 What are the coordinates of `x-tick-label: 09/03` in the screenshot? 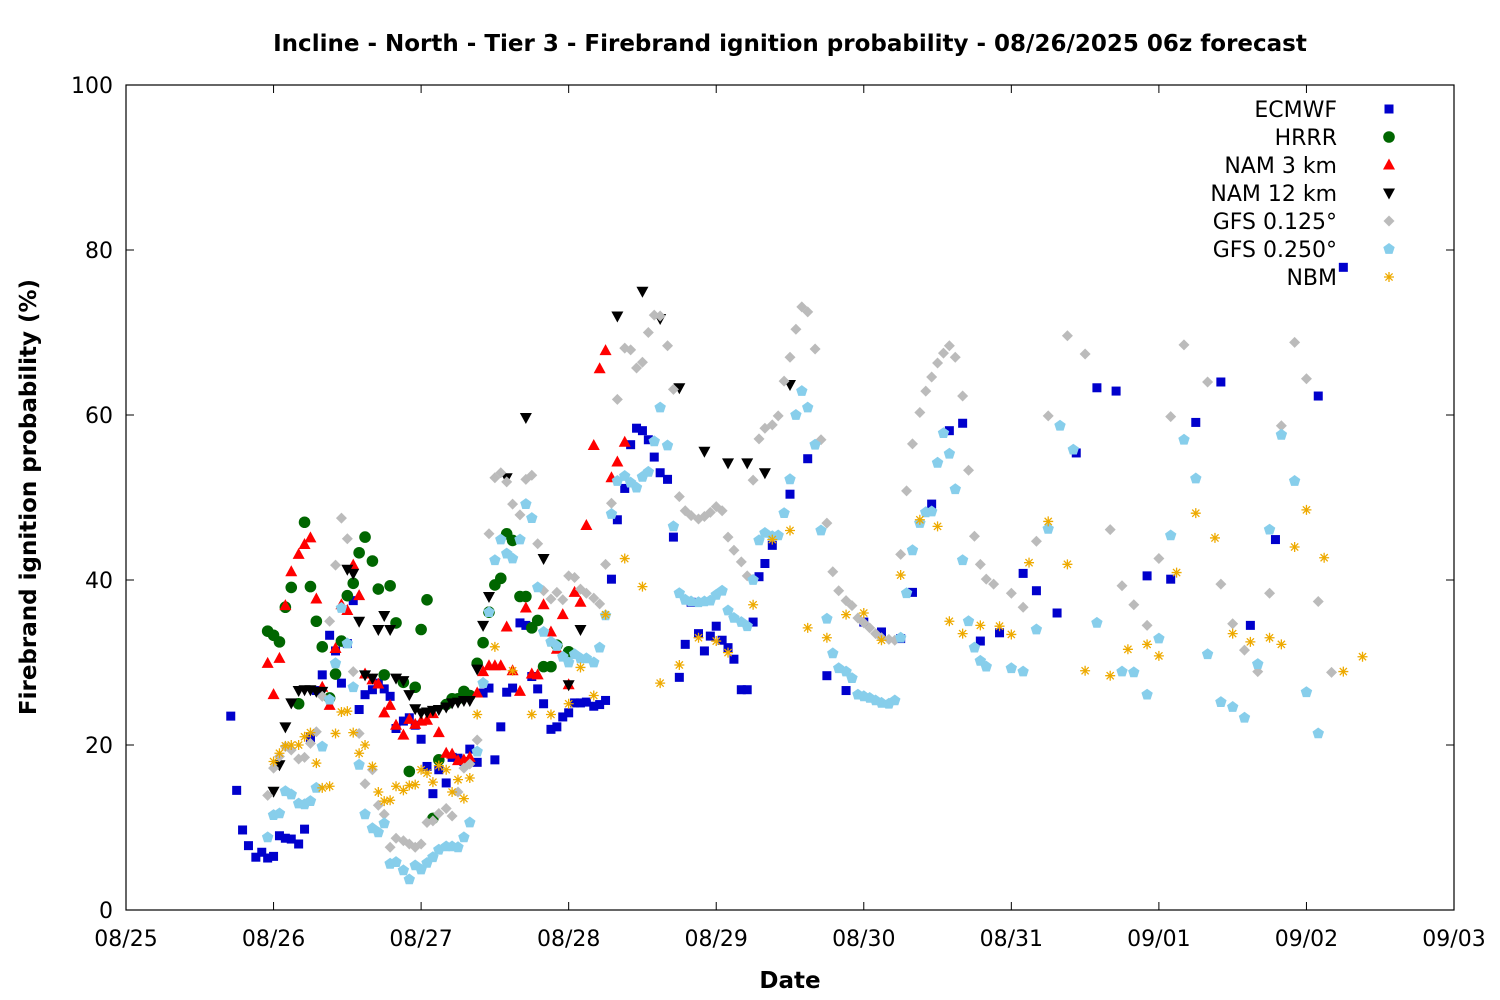 It's located at (1453, 939).